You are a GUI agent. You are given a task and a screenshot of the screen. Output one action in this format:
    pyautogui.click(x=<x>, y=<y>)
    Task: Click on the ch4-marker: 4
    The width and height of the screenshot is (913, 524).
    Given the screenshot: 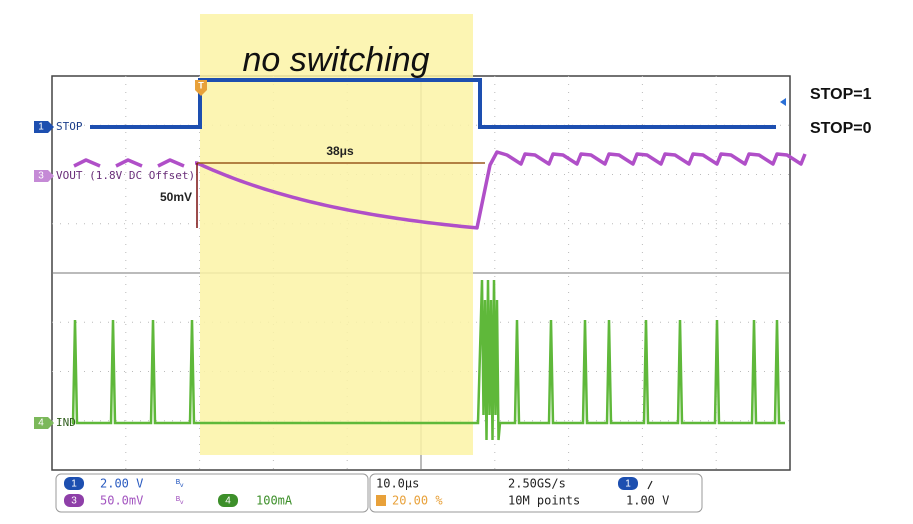 What is the action you would take?
    pyautogui.click(x=41, y=423)
    